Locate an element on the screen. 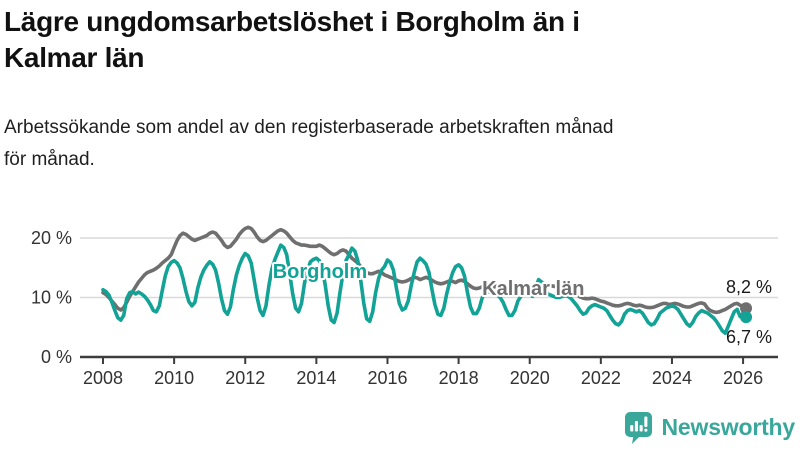  newsworthy-icon is located at coordinates (638, 428).